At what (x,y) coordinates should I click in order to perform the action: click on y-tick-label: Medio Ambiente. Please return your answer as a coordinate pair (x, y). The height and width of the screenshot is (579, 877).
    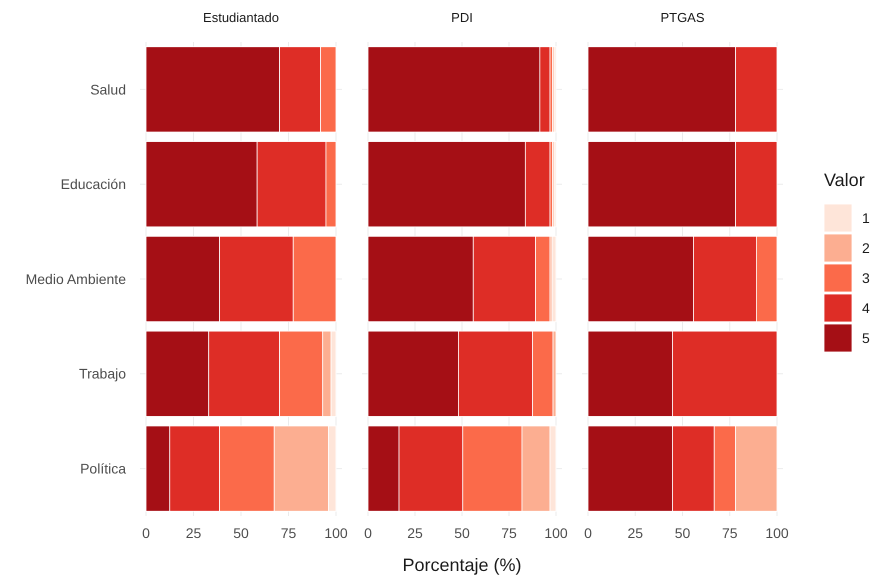
    Looking at the image, I should click on (76, 278).